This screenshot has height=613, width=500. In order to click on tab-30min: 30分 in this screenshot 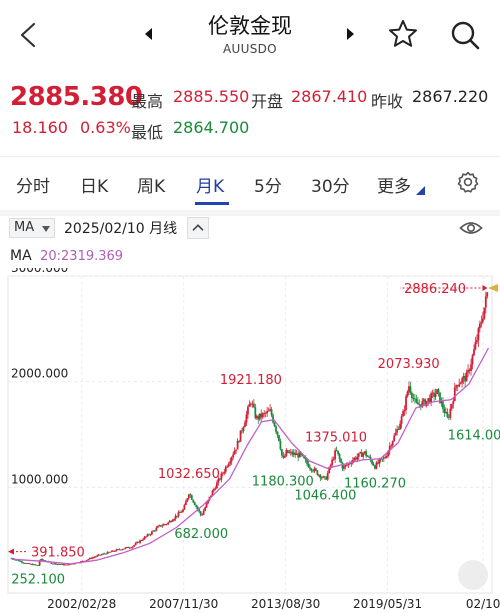, I will do `click(330, 187)`.